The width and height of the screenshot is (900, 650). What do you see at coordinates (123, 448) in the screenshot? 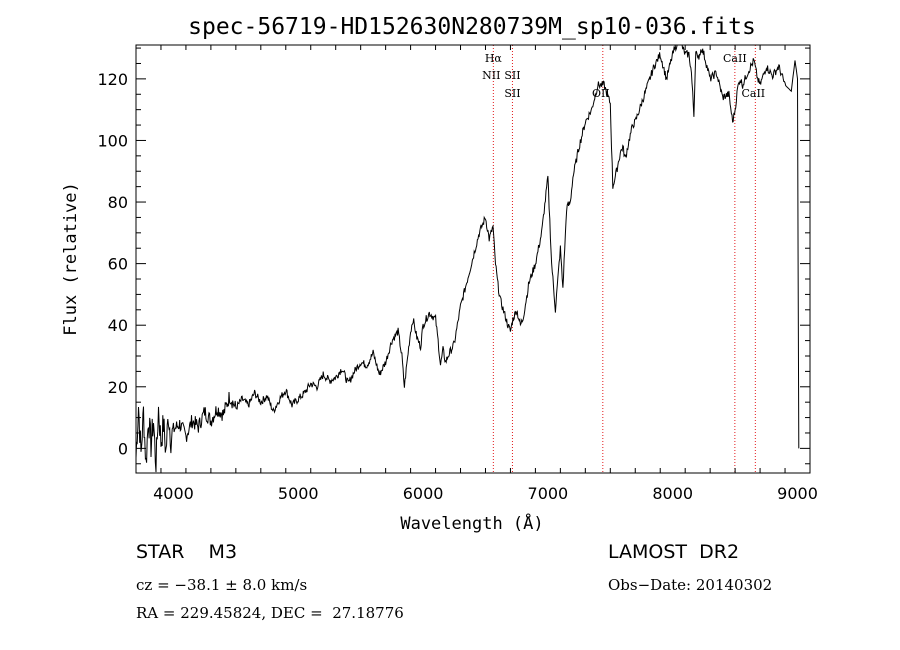
I see `y-tick-label: 0` at bounding box center [123, 448].